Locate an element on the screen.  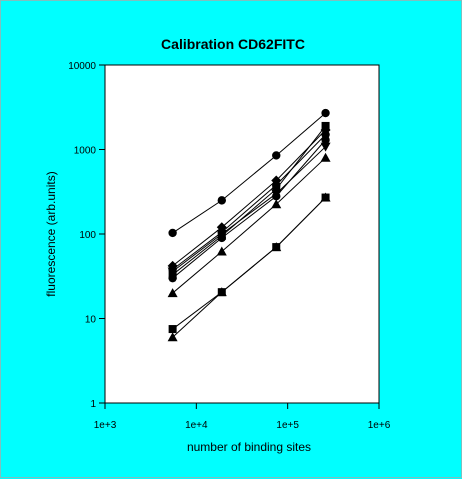
y-tick-label: 10 is located at coordinates (91, 320).